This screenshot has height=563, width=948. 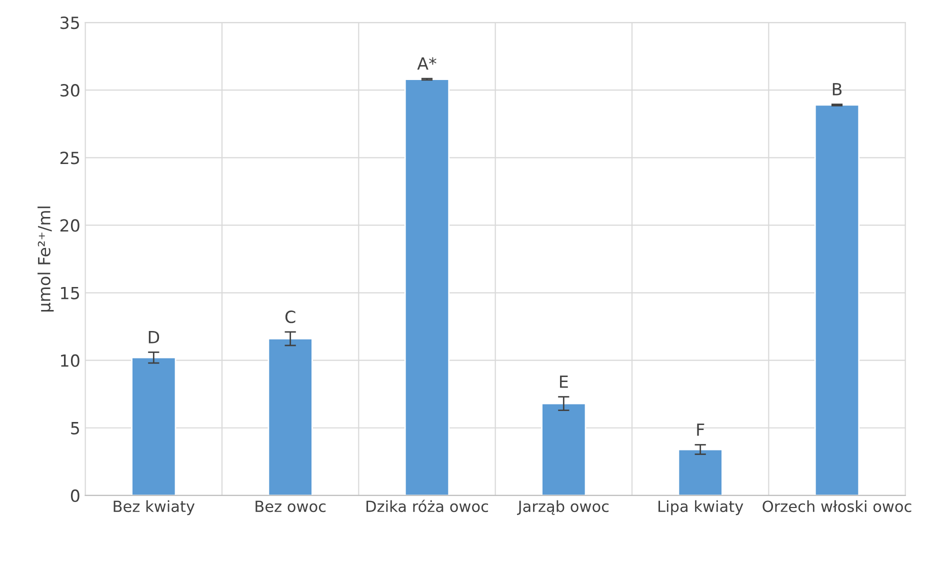 I want to click on x-tick-label: Orzech włoski owoc, so click(x=837, y=506).